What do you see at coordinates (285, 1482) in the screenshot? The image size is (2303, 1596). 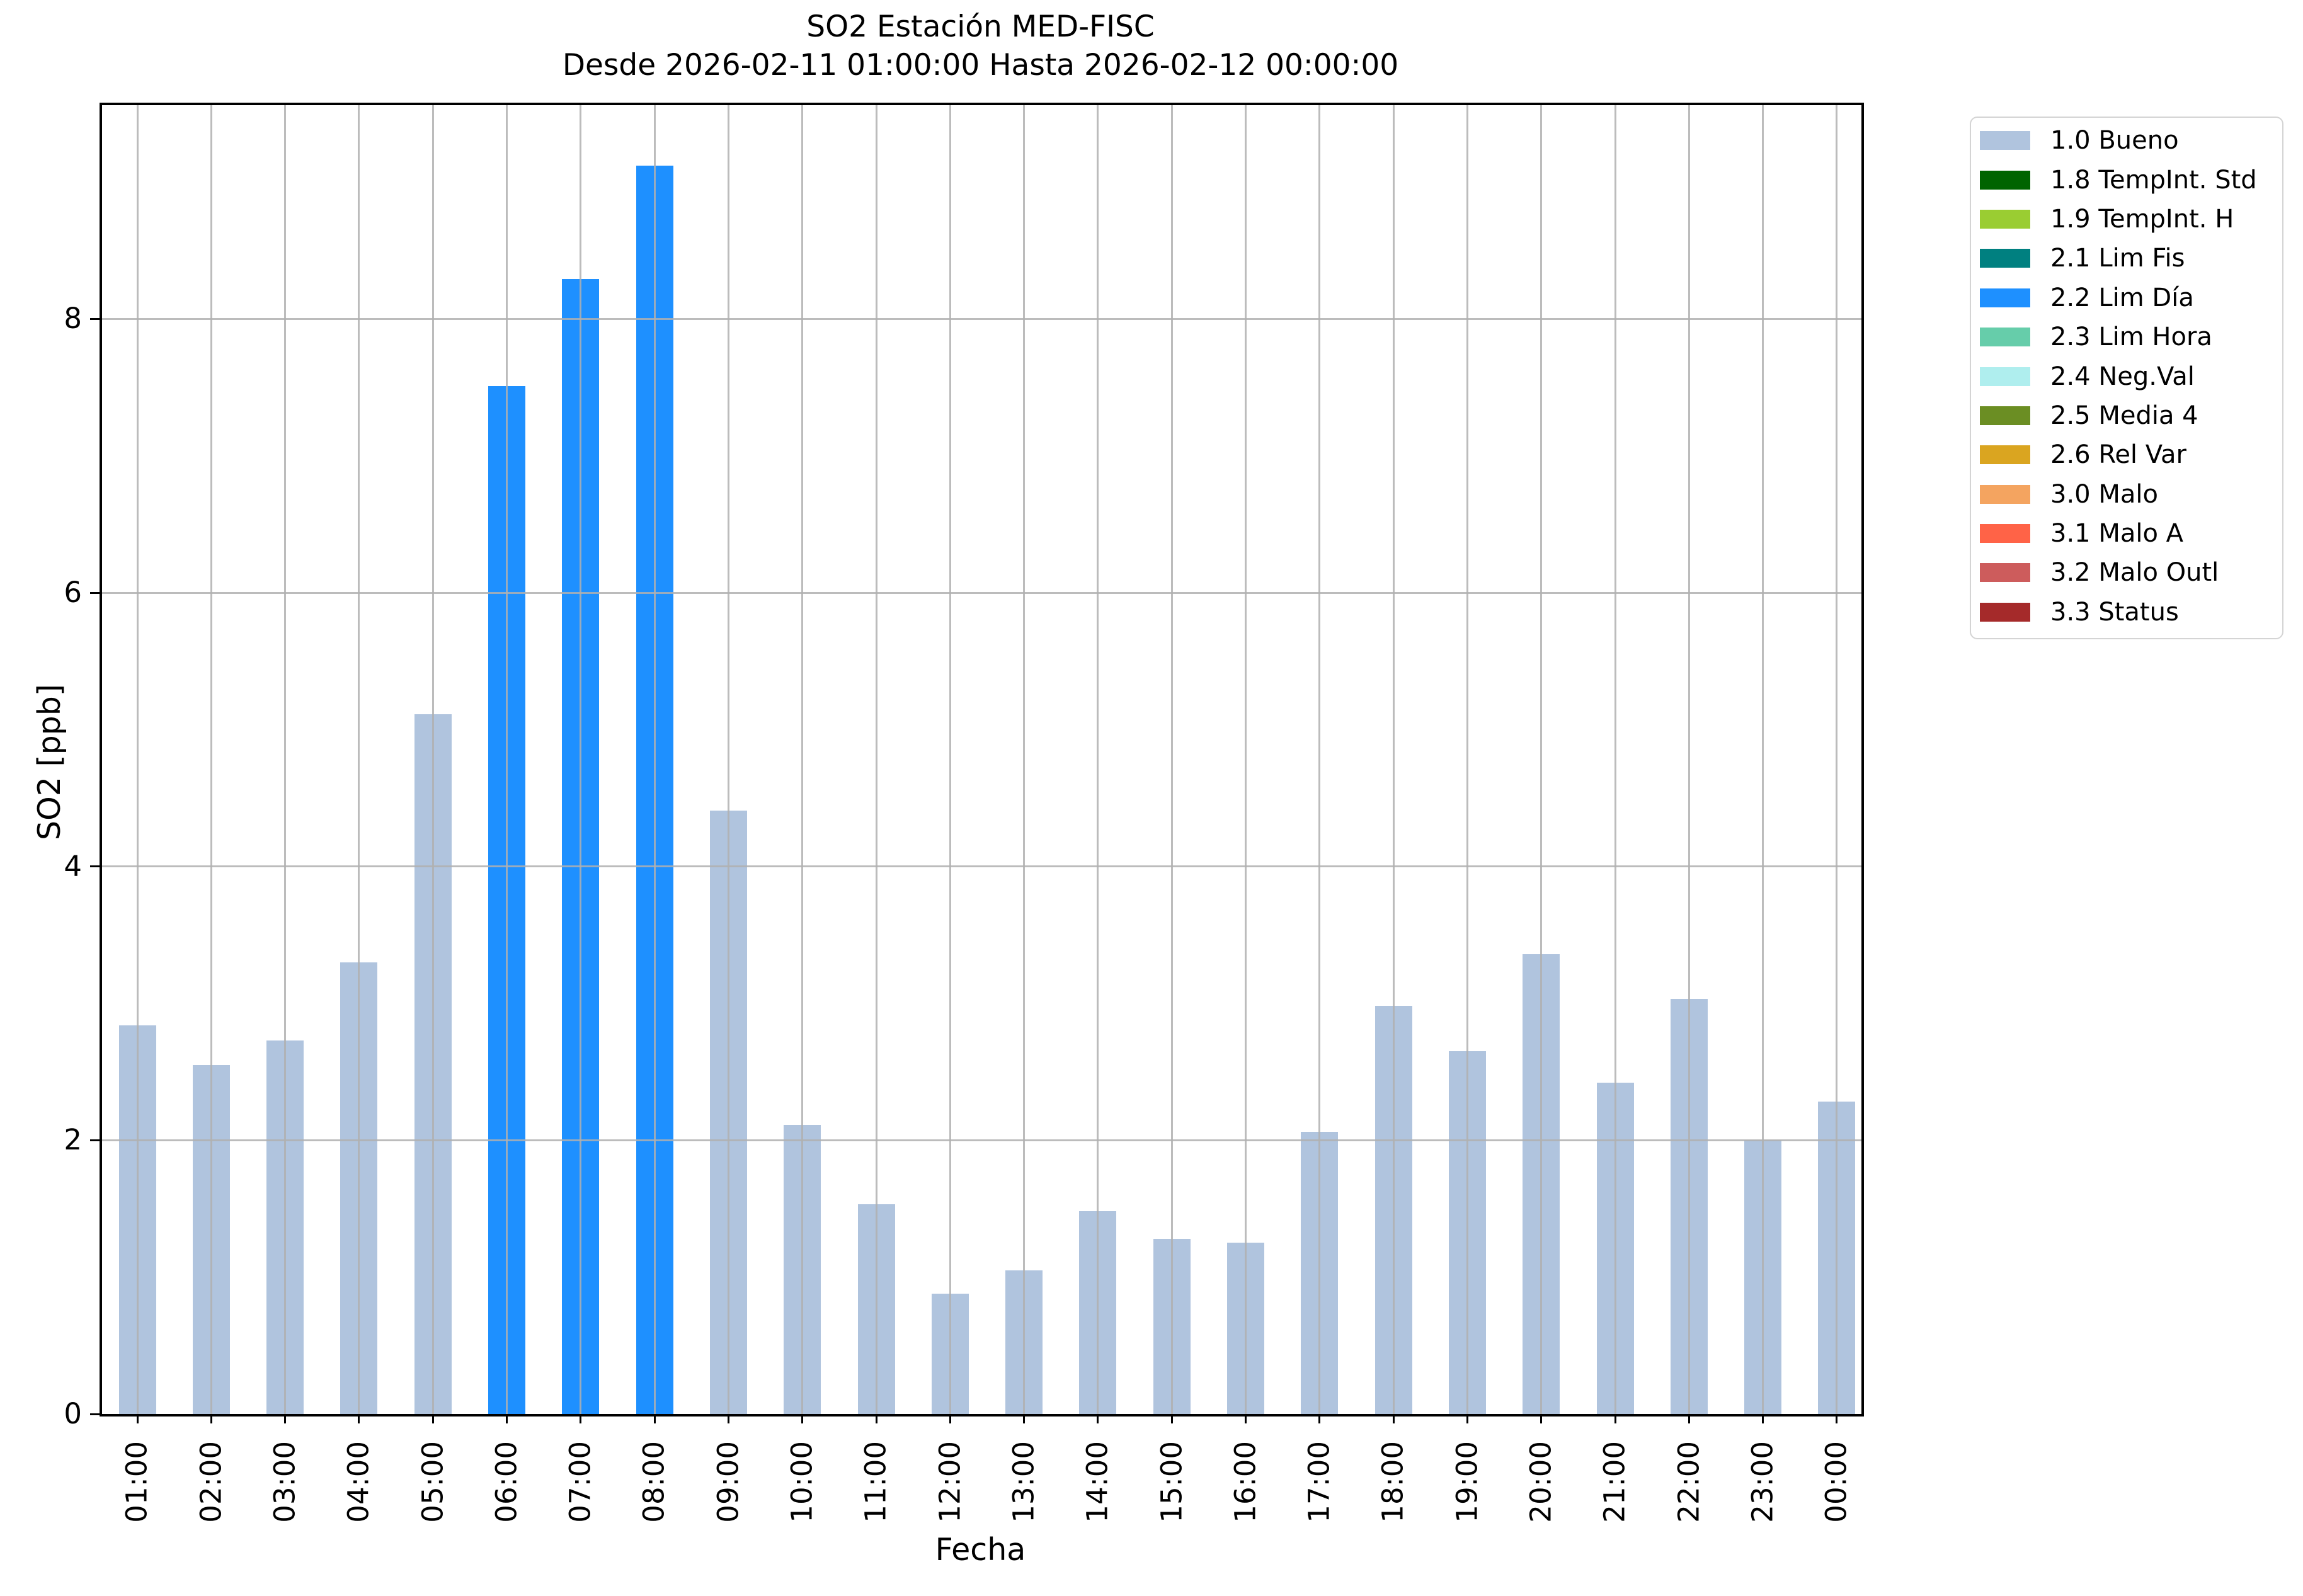 I see `x-tick-label-03:00: 03:00` at bounding box center [285, 1482].